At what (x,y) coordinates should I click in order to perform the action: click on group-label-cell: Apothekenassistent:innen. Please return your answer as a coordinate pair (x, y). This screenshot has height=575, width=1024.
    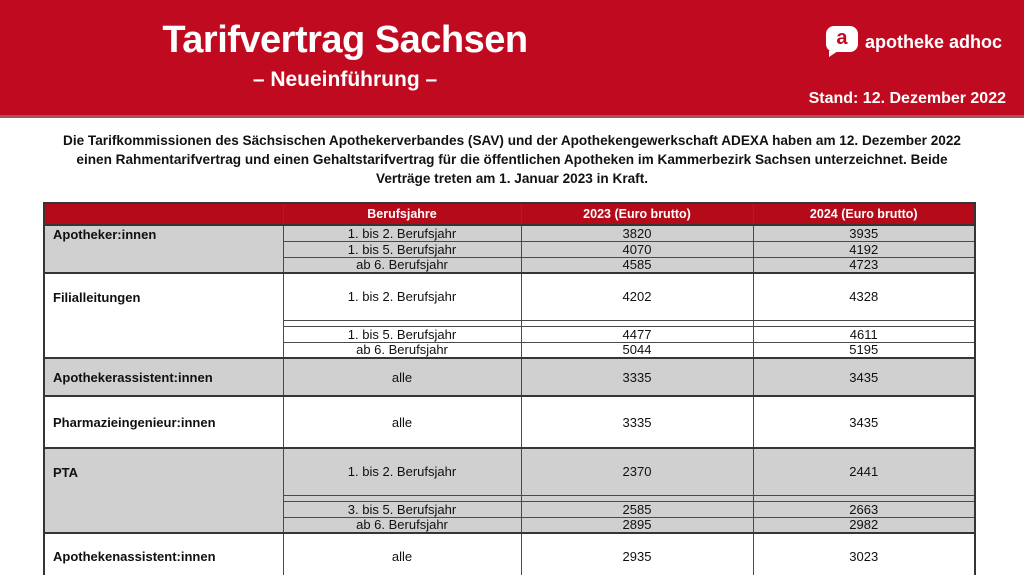
    Looking at the image, I should click on (163, 553).